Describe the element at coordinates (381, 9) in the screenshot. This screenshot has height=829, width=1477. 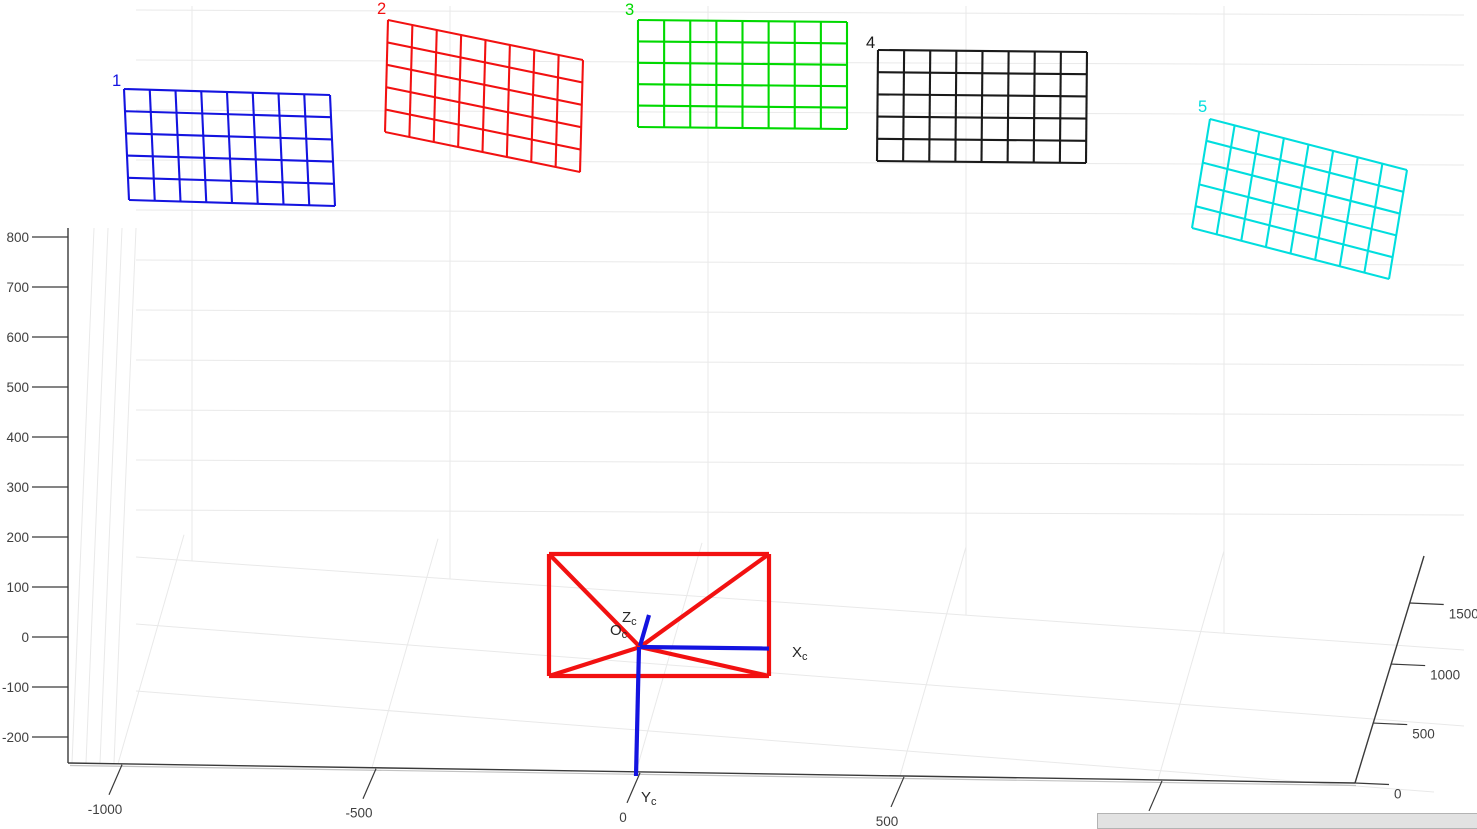
I see `board-label-2: 2` at that location.